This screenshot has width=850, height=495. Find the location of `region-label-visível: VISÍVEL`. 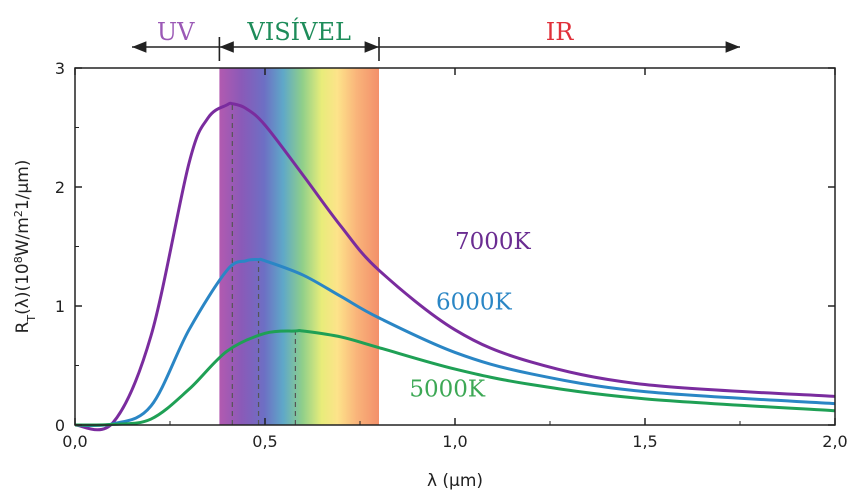

region-label-visível: VISÍVEL is located at coordinates (298, 31).